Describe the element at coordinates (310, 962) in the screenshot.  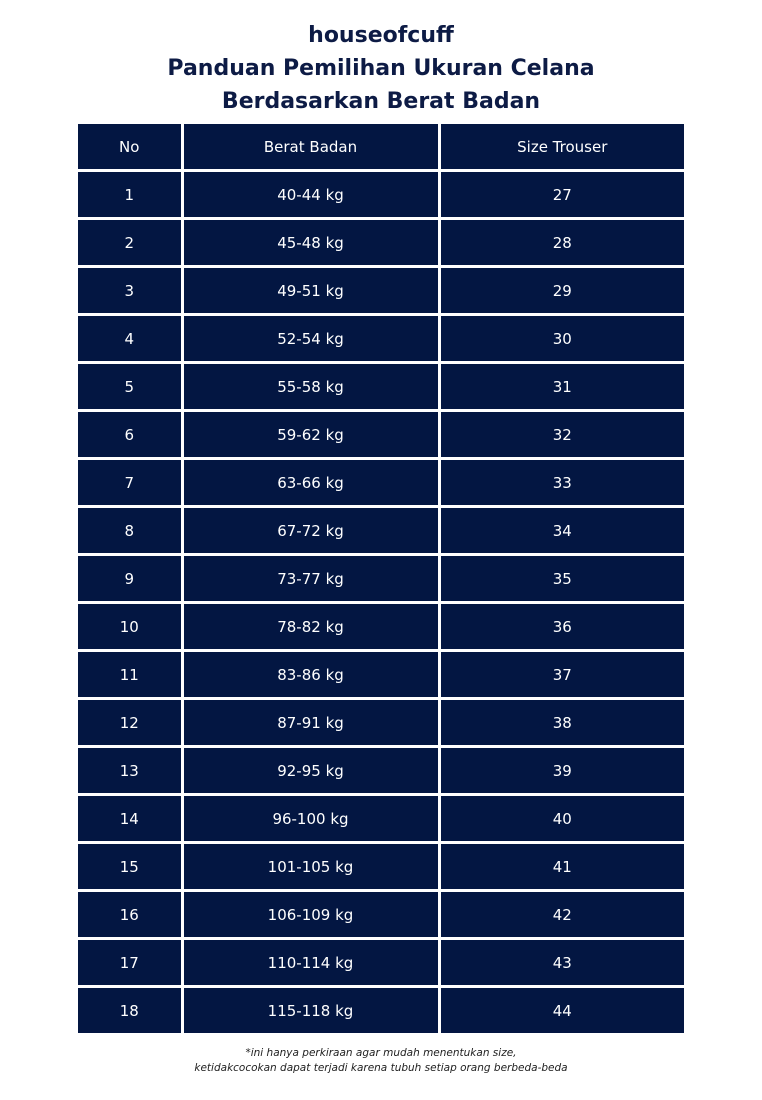
I see `cell-weight: 110-114 kg` at that location.